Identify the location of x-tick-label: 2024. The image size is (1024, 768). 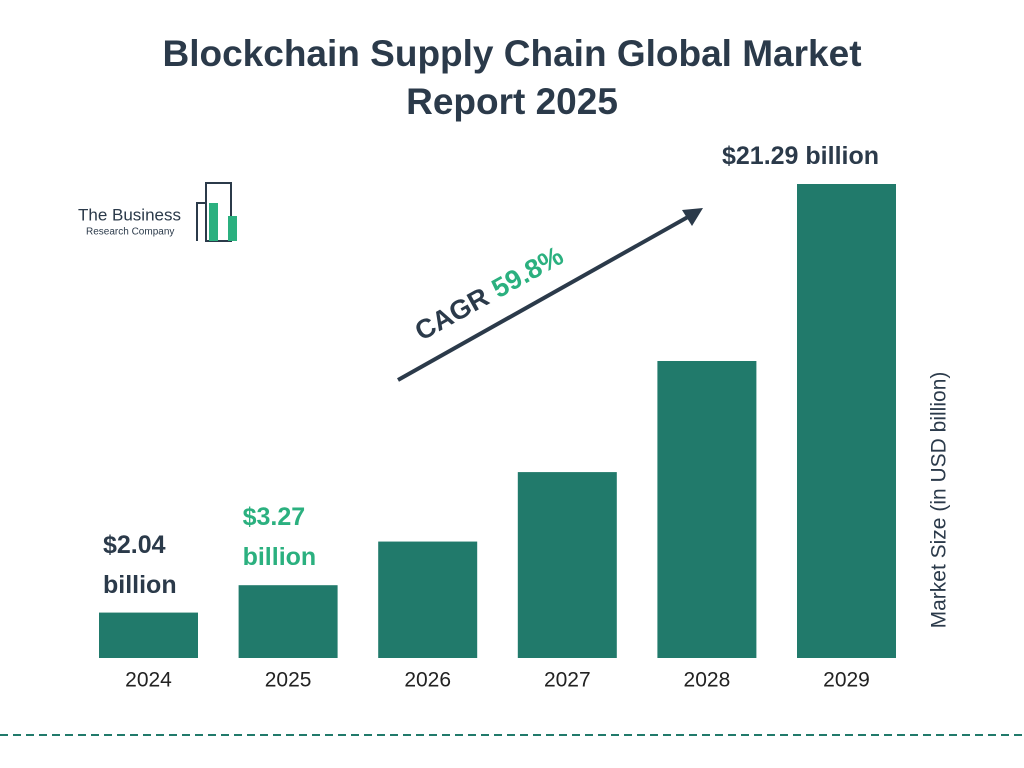
(148, 680).